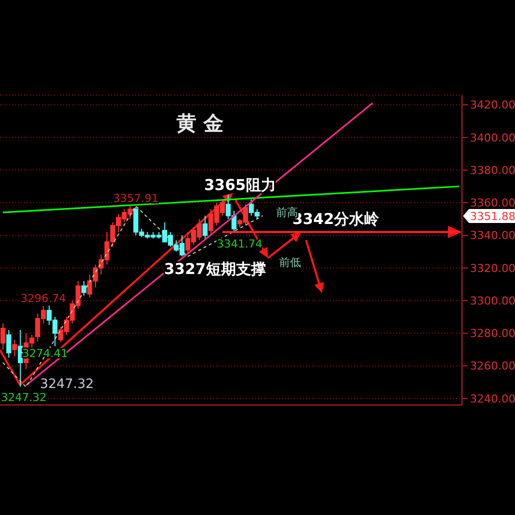  What do you see at coordinates (492, 399) in the screenshot?
I see `y-tick-label: 3240.00` at bounding box center [492, 399].